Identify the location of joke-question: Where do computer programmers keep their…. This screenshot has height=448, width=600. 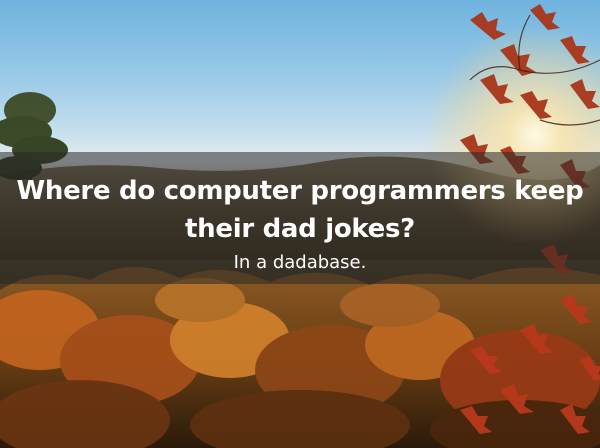
(300, 210).